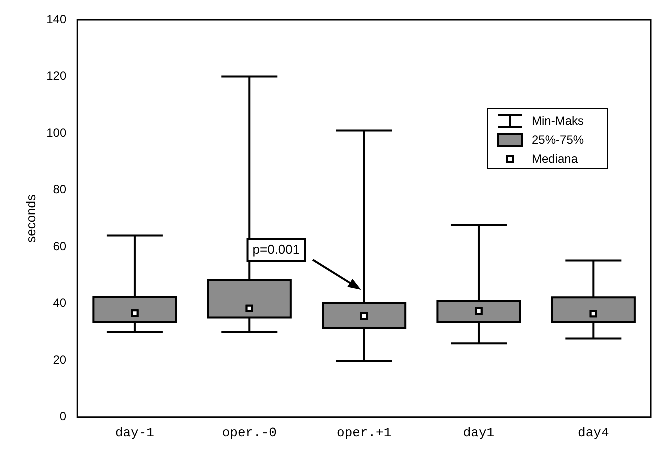 This screenshot has width=669, height=457. Describe the element at coordinates (60, 303) in the screenshot. I see `y-tick-label: 40` at that location.